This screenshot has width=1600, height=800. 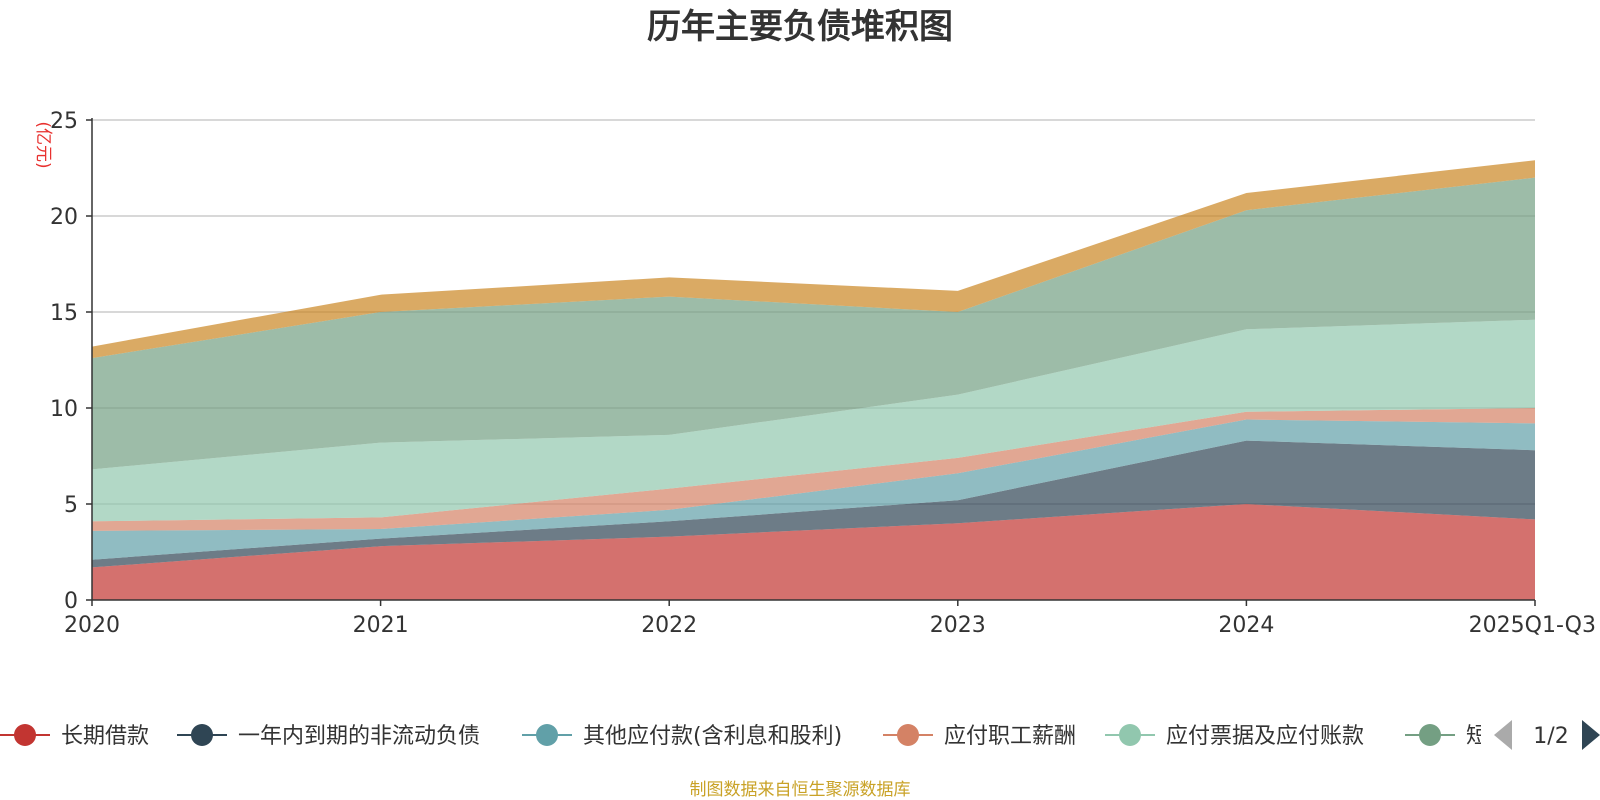 What do you see at coordinates (1550, 736) in the screenshot?
I see `legend-page-indicator: 1/2` at bounding box center [1550, 736].